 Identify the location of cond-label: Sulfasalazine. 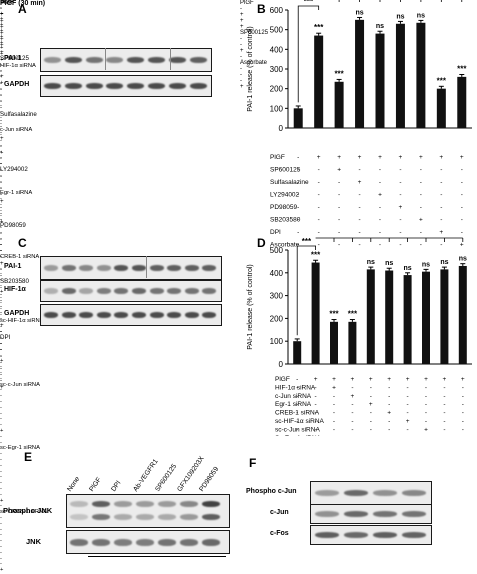
(289, 182).